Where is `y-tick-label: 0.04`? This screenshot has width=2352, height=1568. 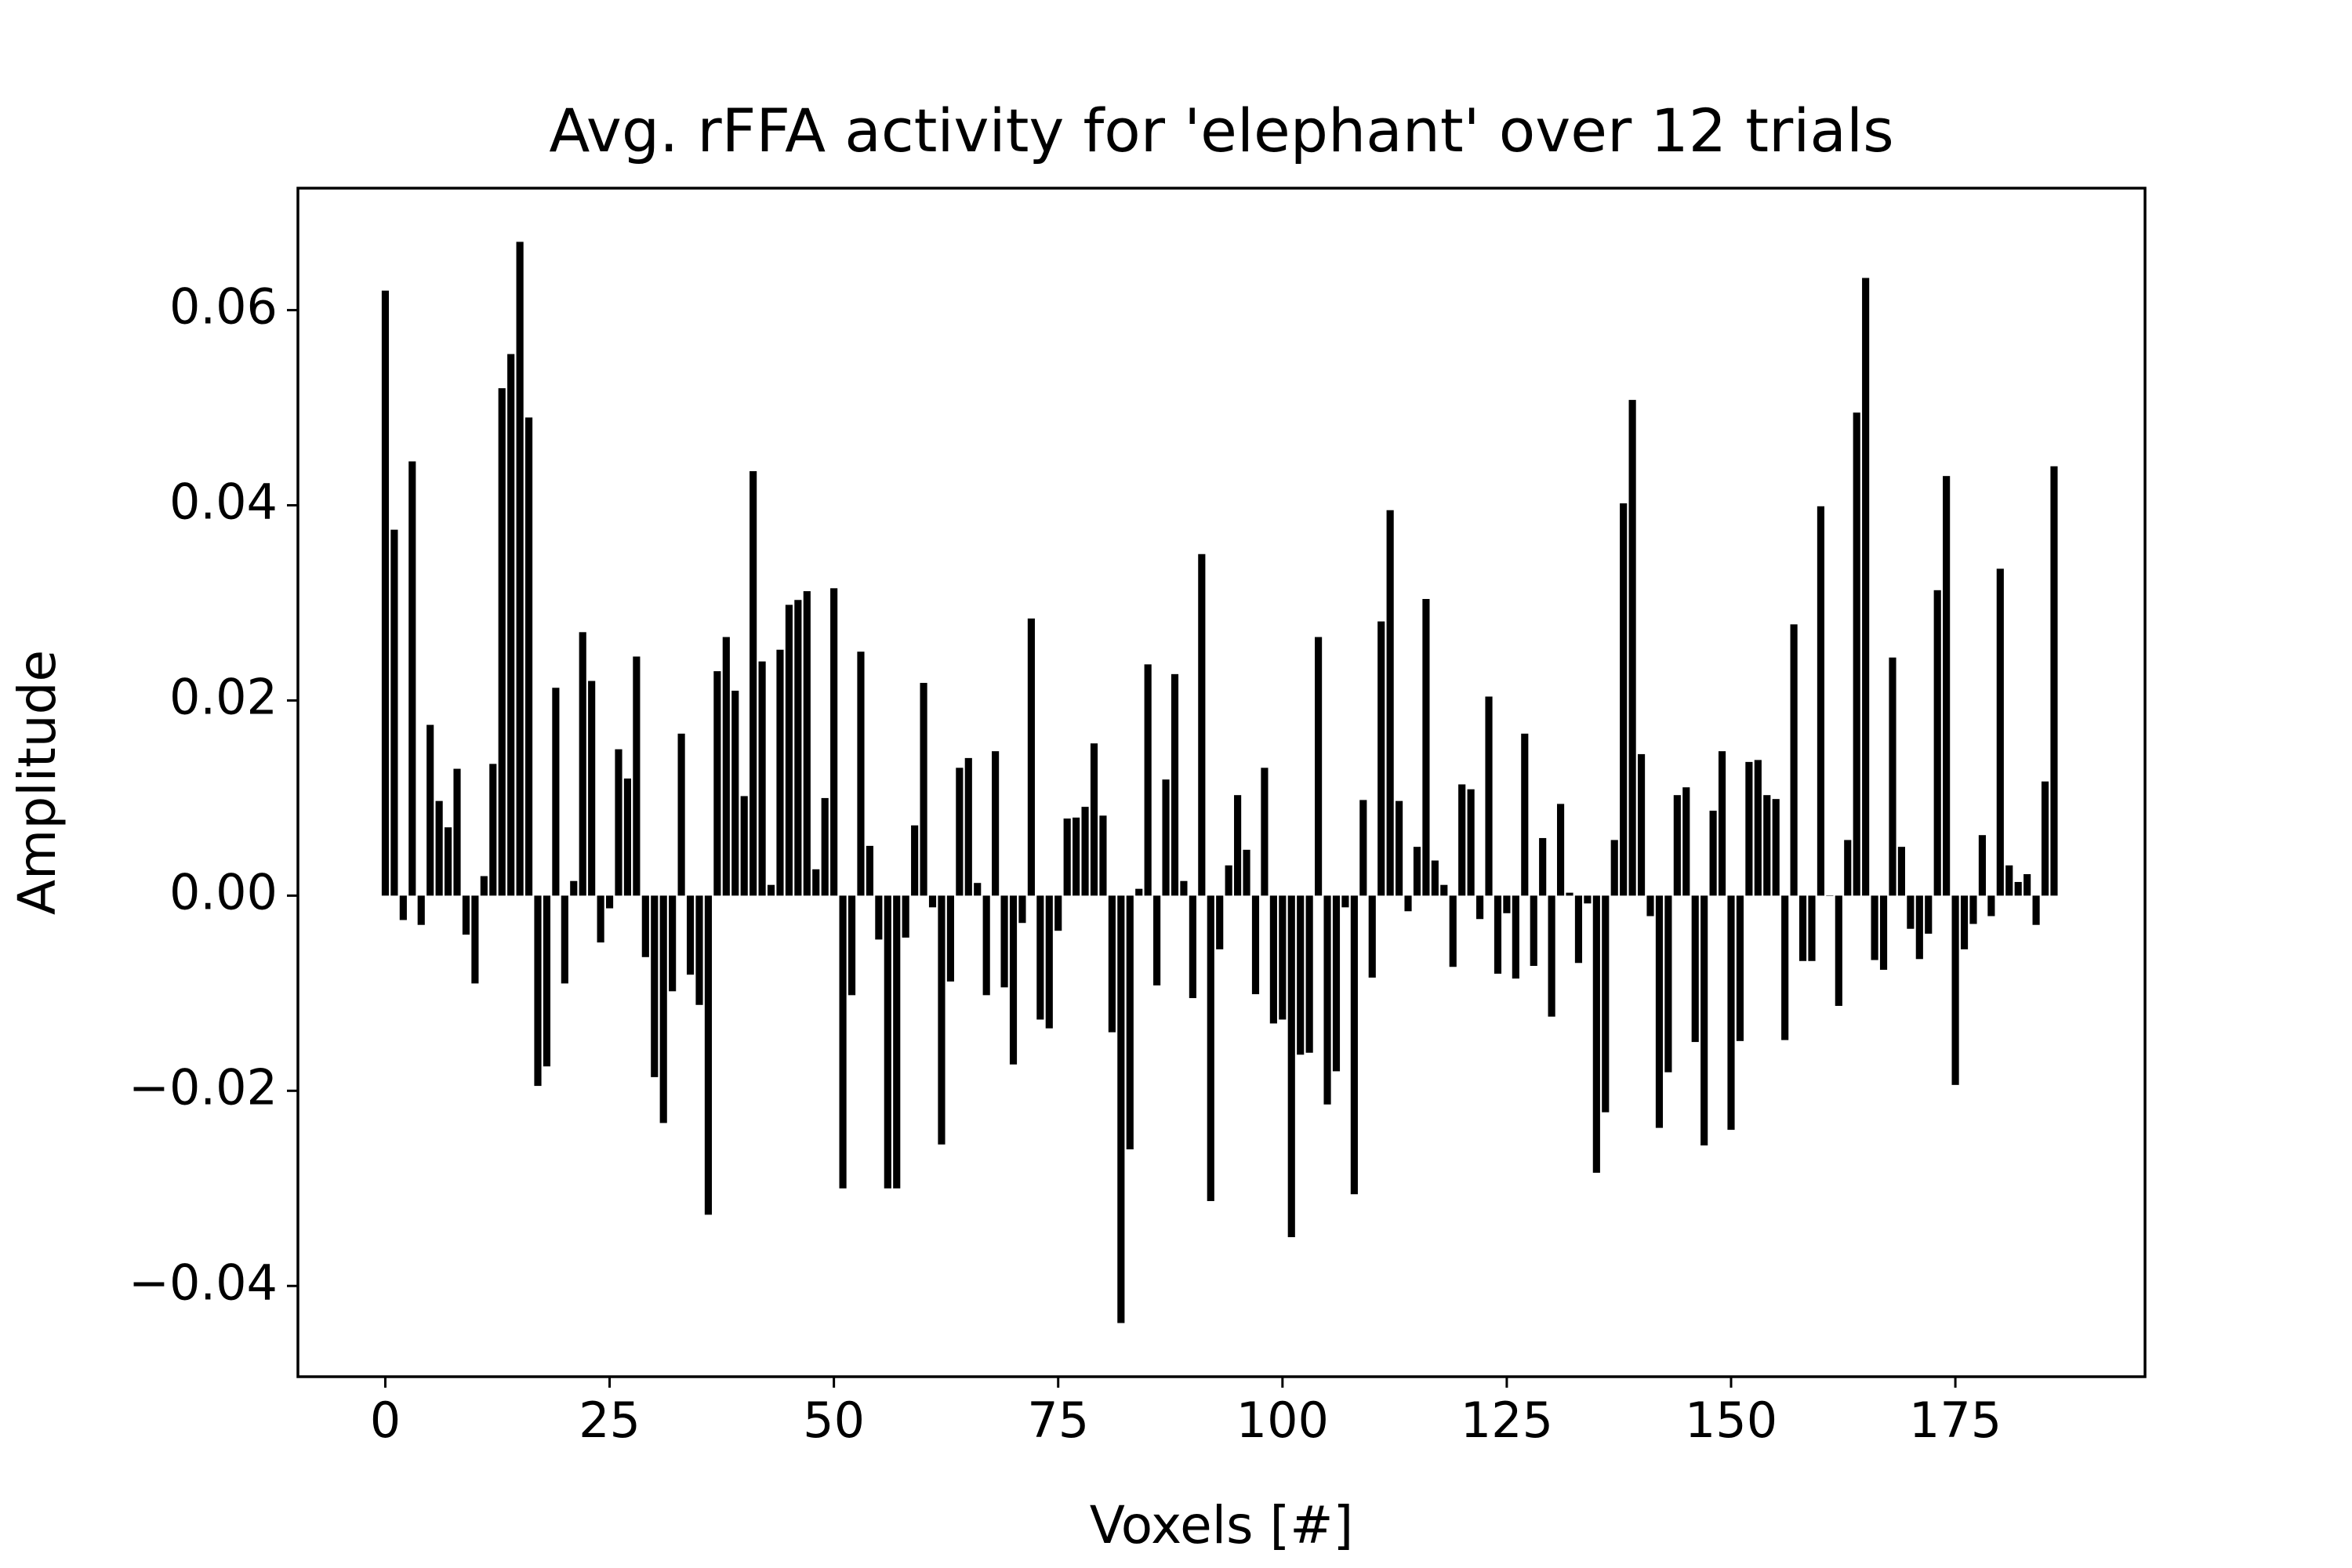 y-tick-label: 0.04 is located at coordinates (223, 502).